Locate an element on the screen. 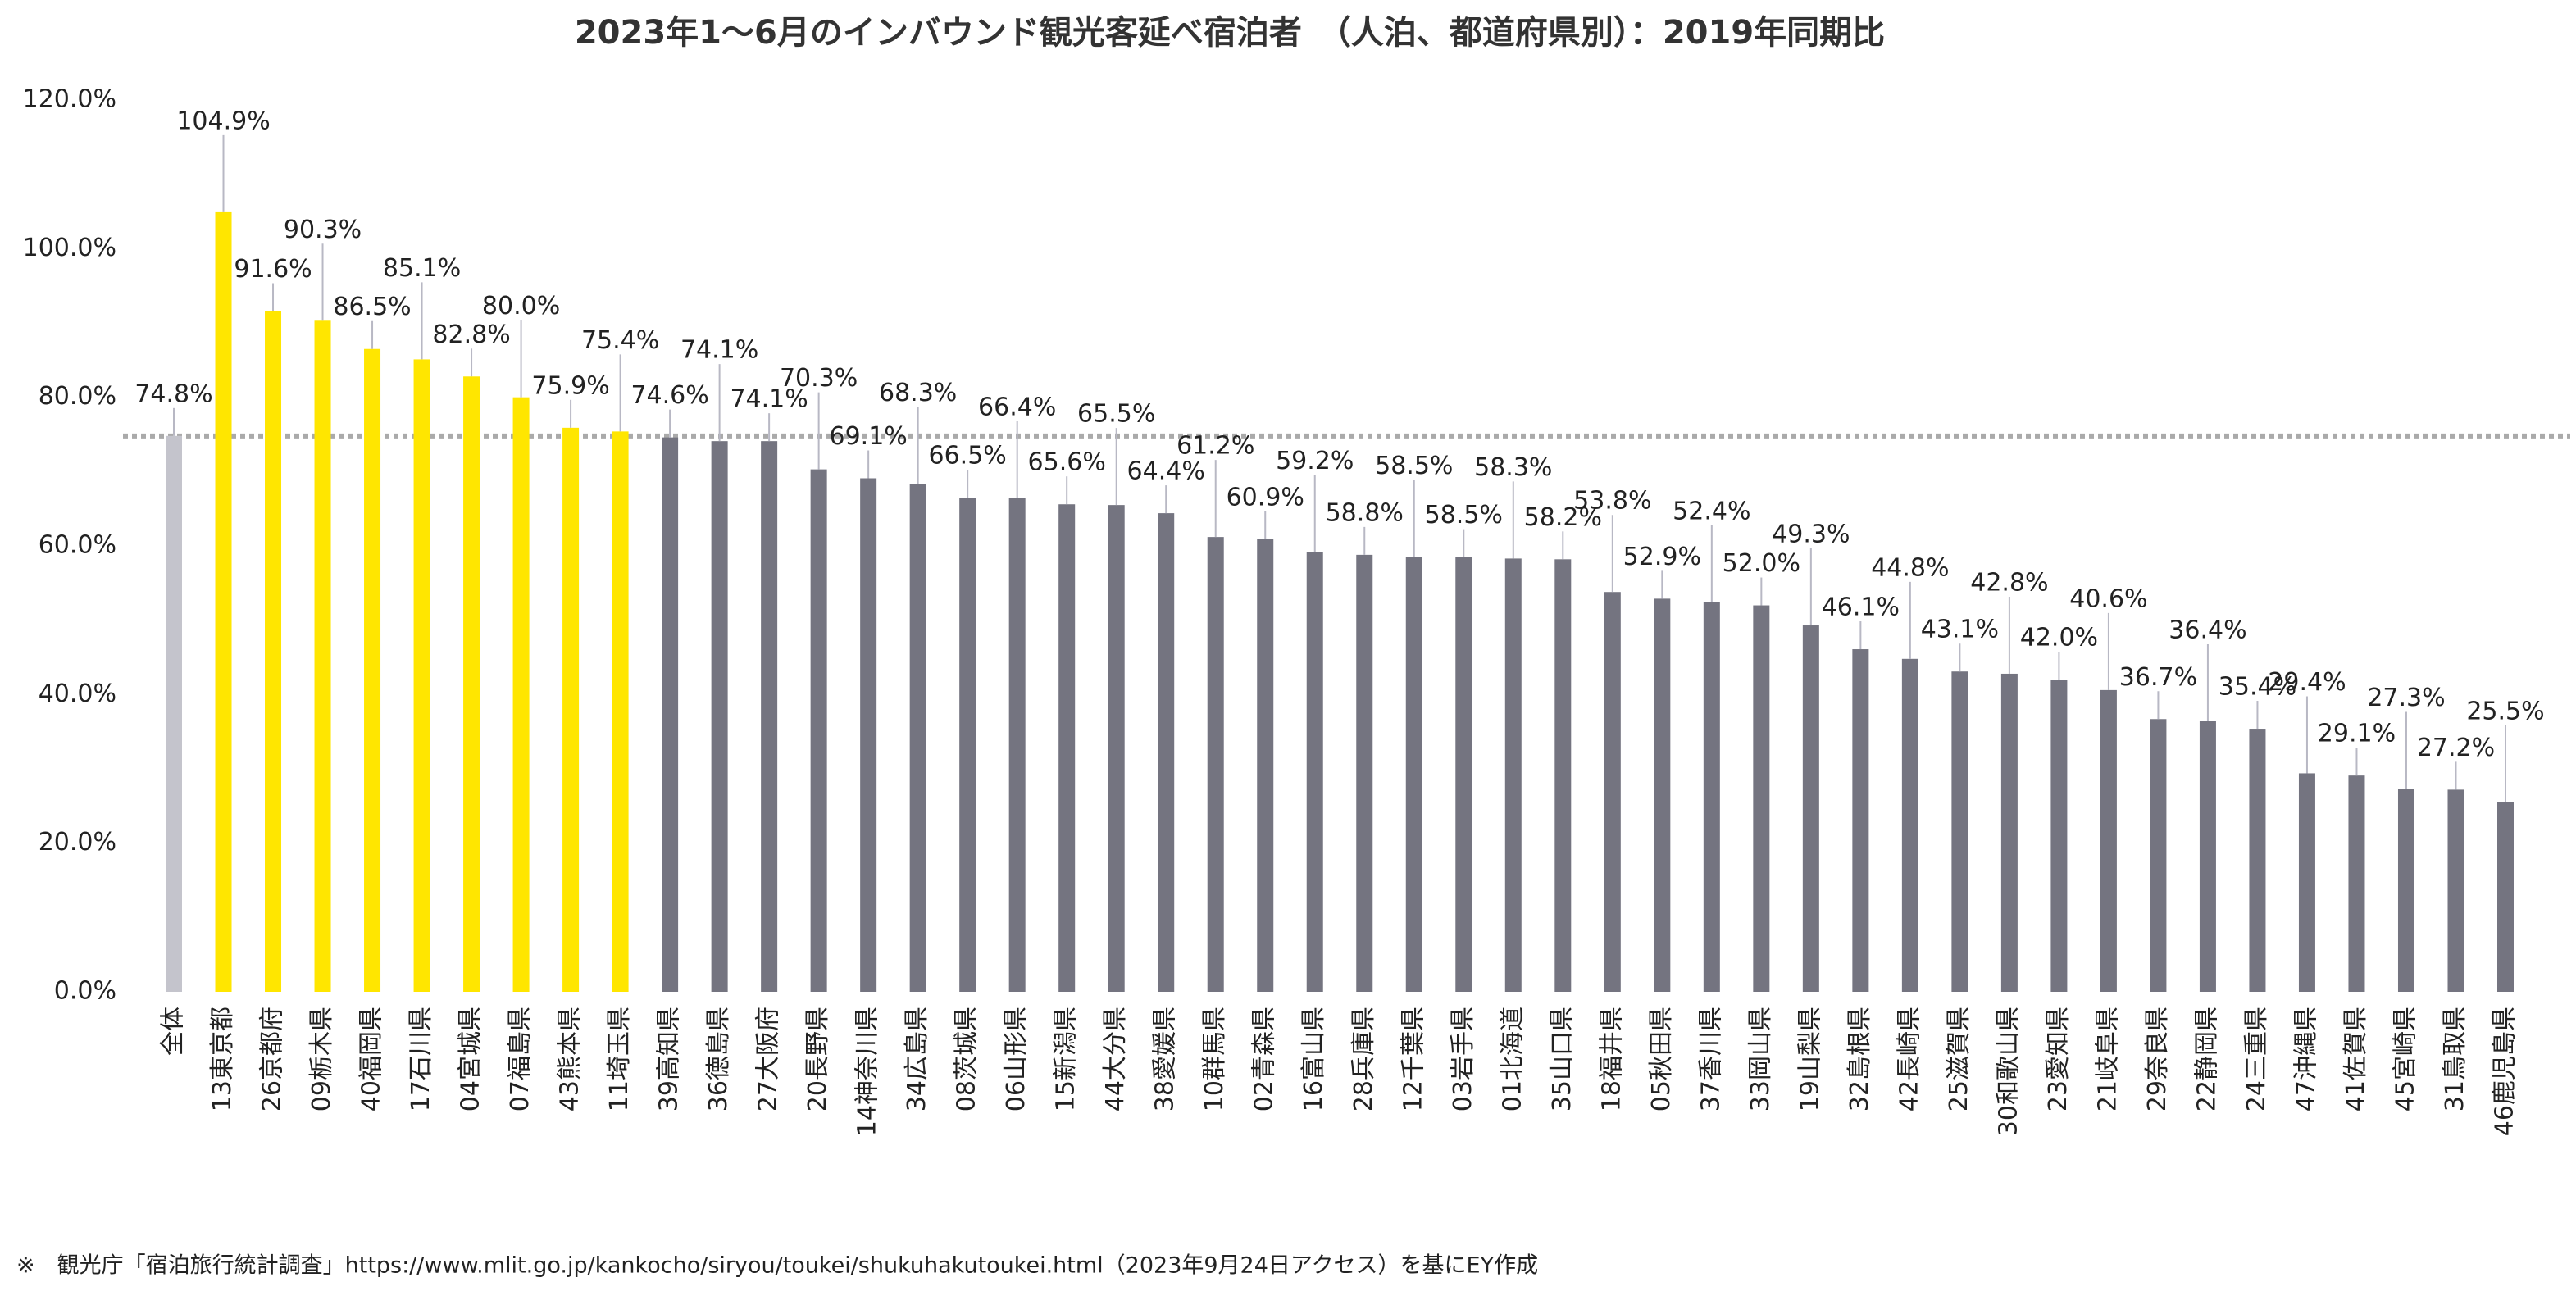 This screenshot has height=1291, width=2576. x-tick-label: 42長崎県 is located at coordinates (1909, 1059).